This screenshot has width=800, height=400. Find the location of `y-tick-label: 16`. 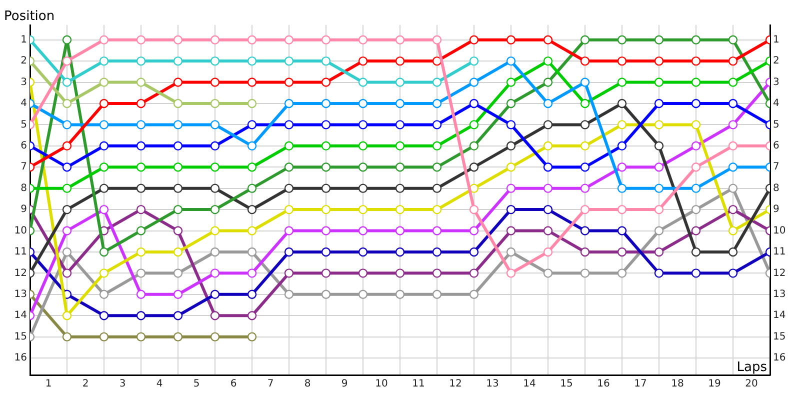

y-tick-label: 16 is located at coordinates (20, 358).